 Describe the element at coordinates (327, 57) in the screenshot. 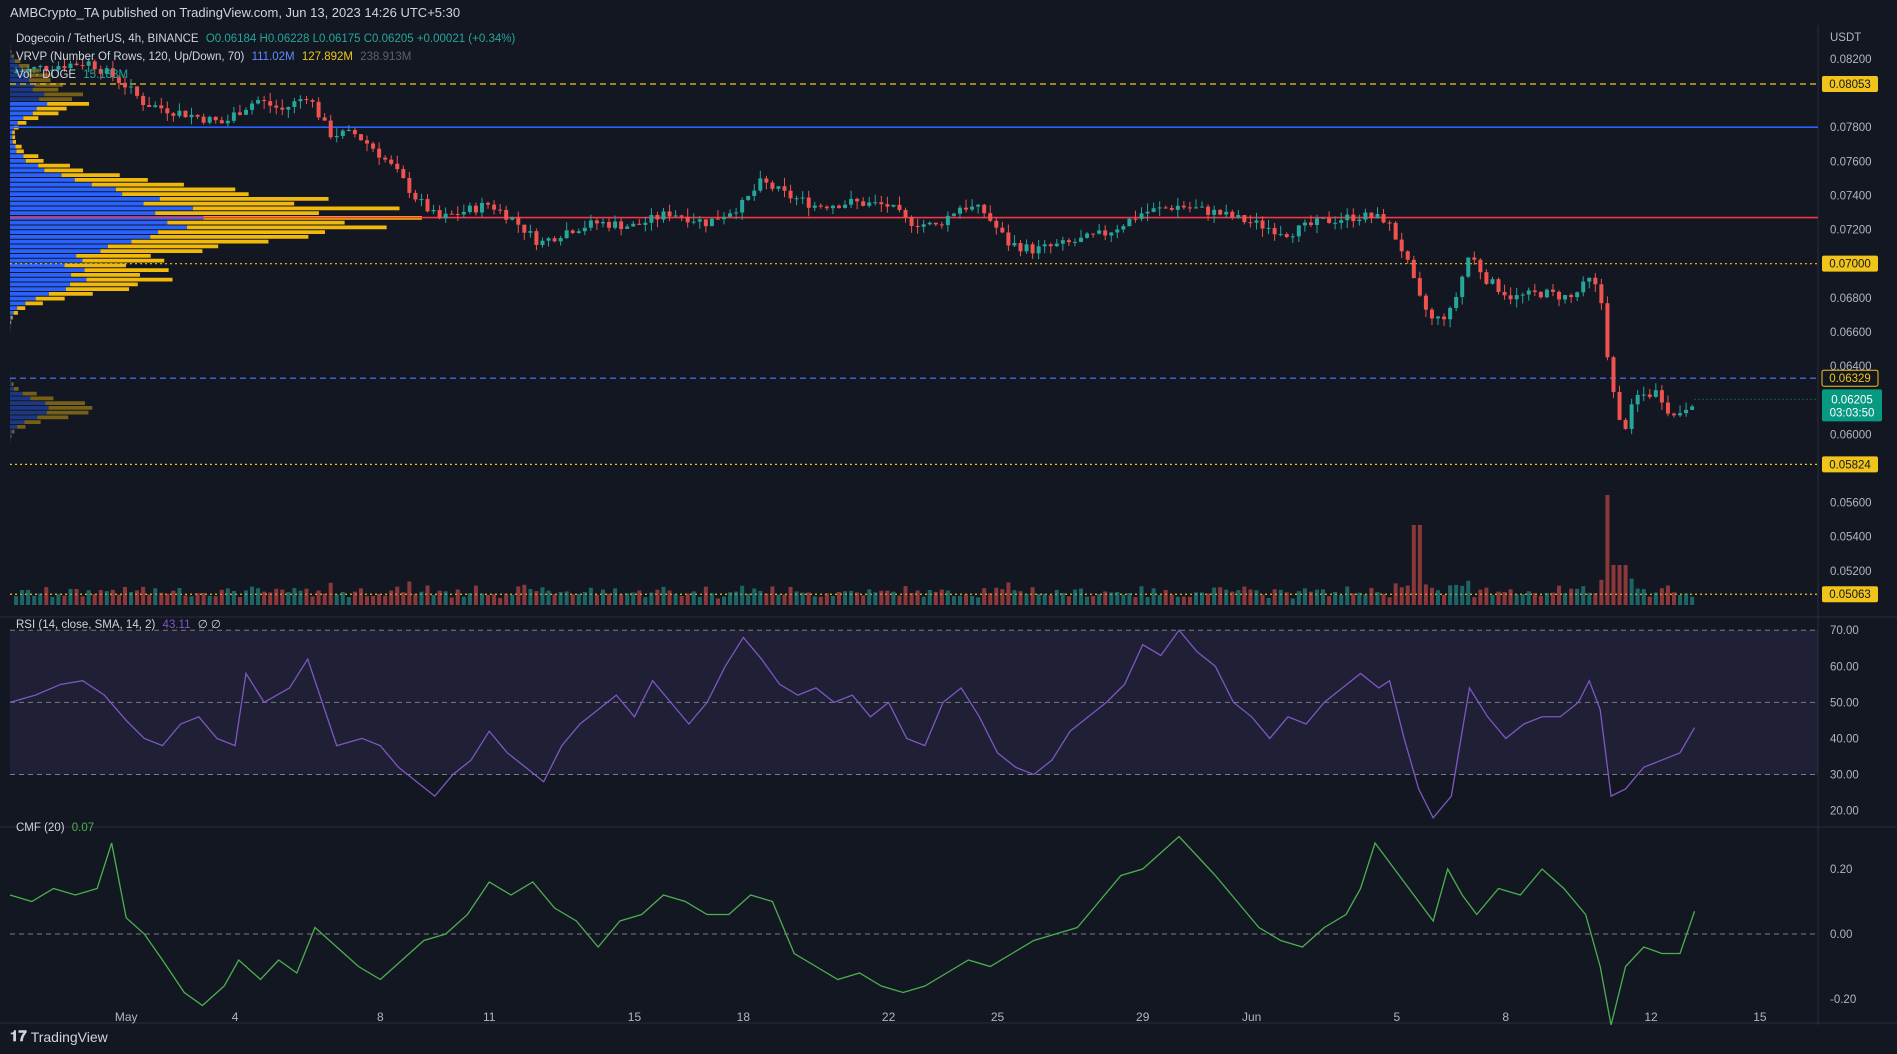

I see `vrvp-down: 127.892M` at that location.